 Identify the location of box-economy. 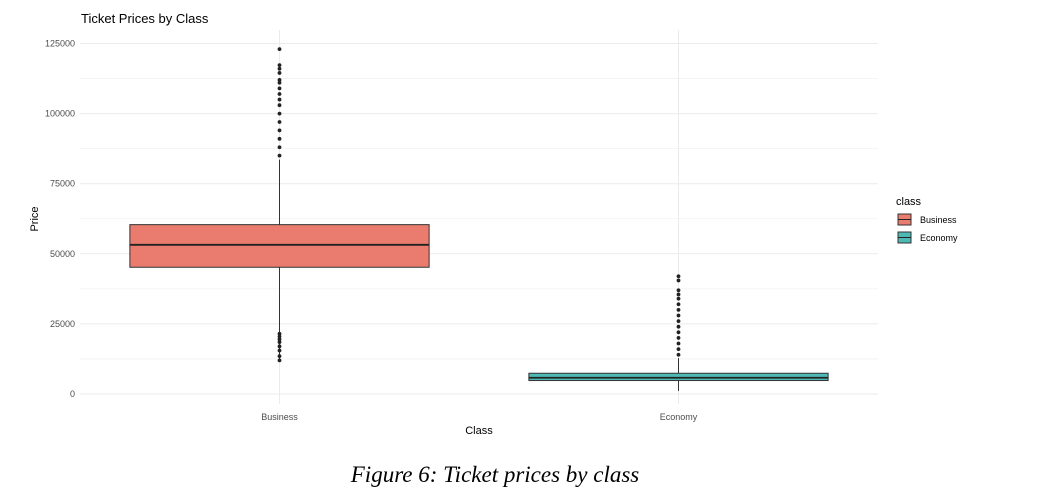
(678, 332).